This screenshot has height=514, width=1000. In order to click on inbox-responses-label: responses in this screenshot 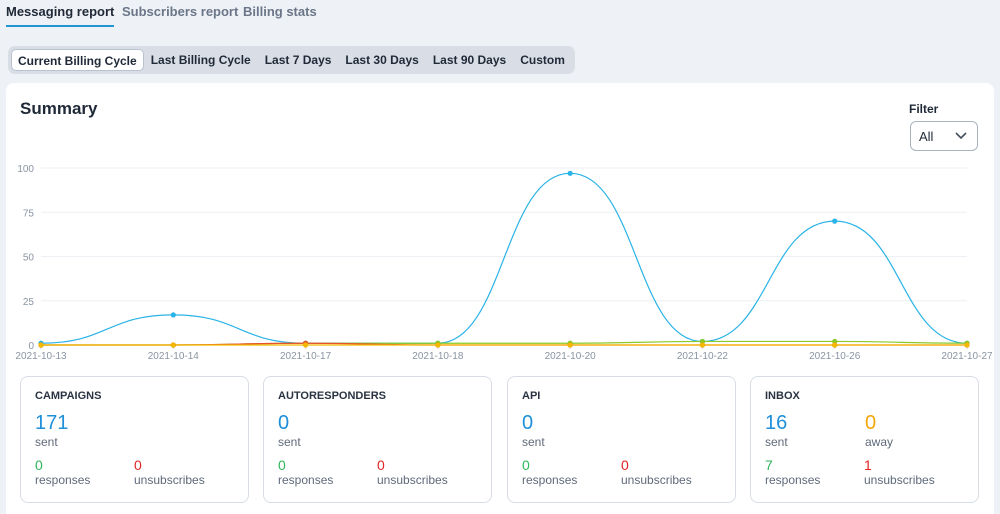, I will do `click(793, 480)`.